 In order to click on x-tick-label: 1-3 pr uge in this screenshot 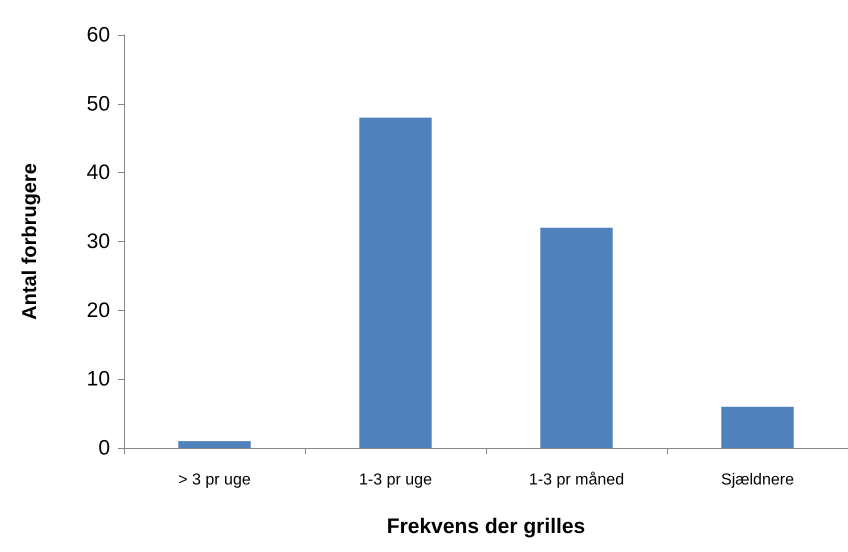, I will do `click(395, 480)`.